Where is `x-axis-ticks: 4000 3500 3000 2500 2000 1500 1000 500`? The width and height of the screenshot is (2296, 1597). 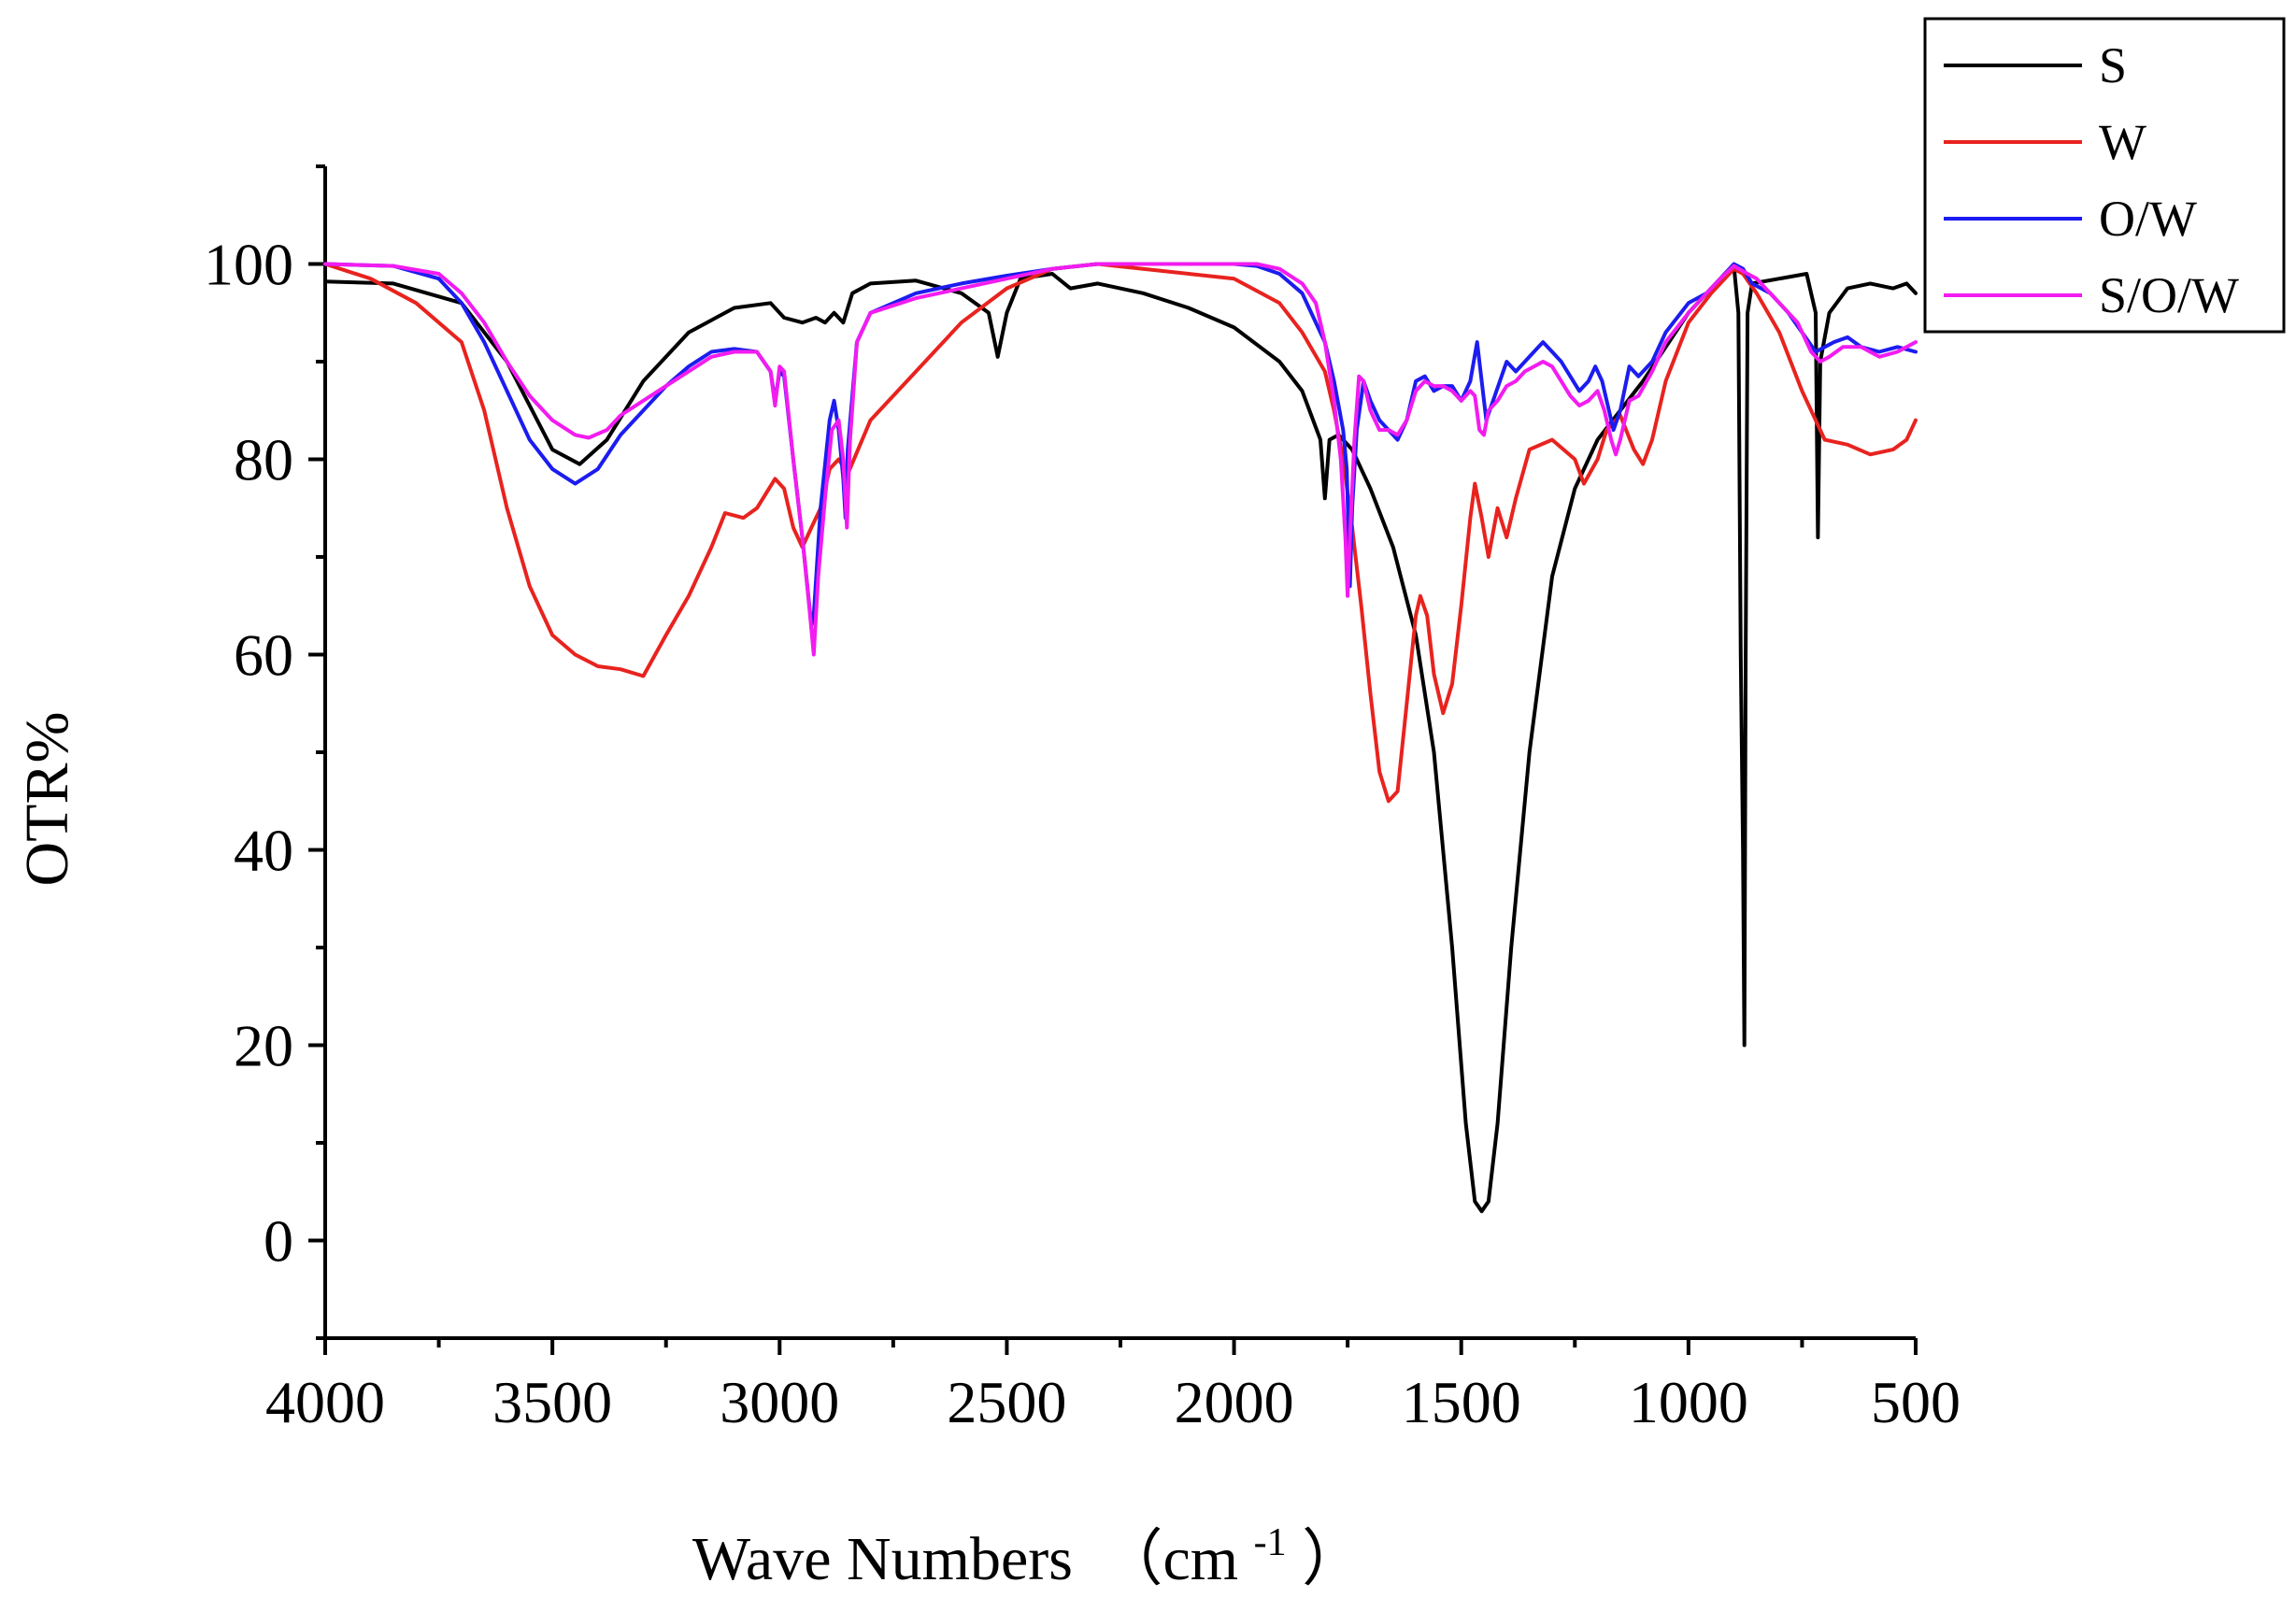
x-axis-ticks: 4000 3500 3000 2500 2000 1500 1000 500 is located at coordinates (1113, 1386).